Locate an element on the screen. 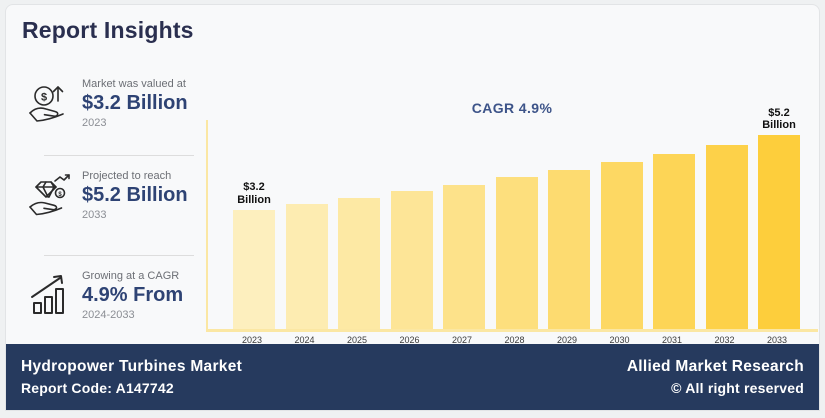 The height and width of the screenshot is (418, 825). stat-period: 2024-2033 is located at coordinates (108, 314).